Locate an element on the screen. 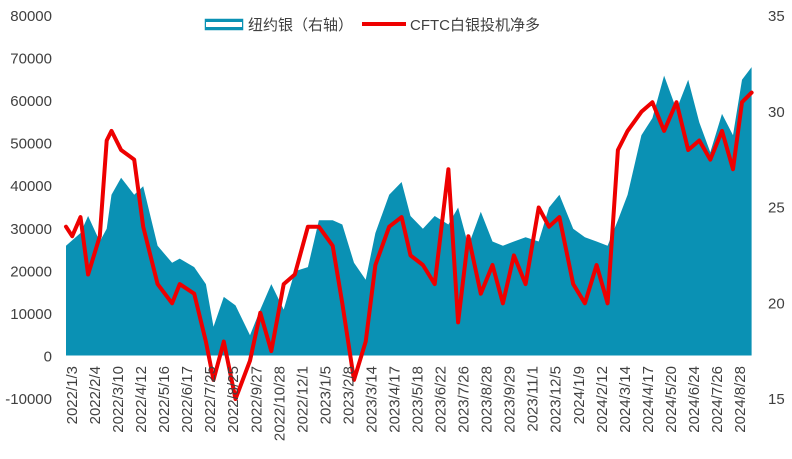  right-axis-tick-label: 35 is located at coordinates (776, 16).